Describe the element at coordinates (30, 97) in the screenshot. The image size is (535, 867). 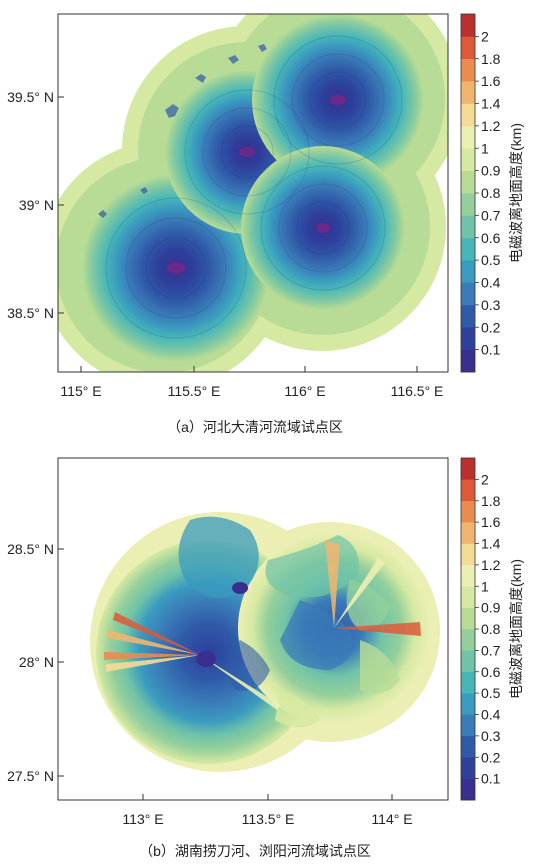
I see `panel-a-y-tick-label: 39.5° N` at that location.